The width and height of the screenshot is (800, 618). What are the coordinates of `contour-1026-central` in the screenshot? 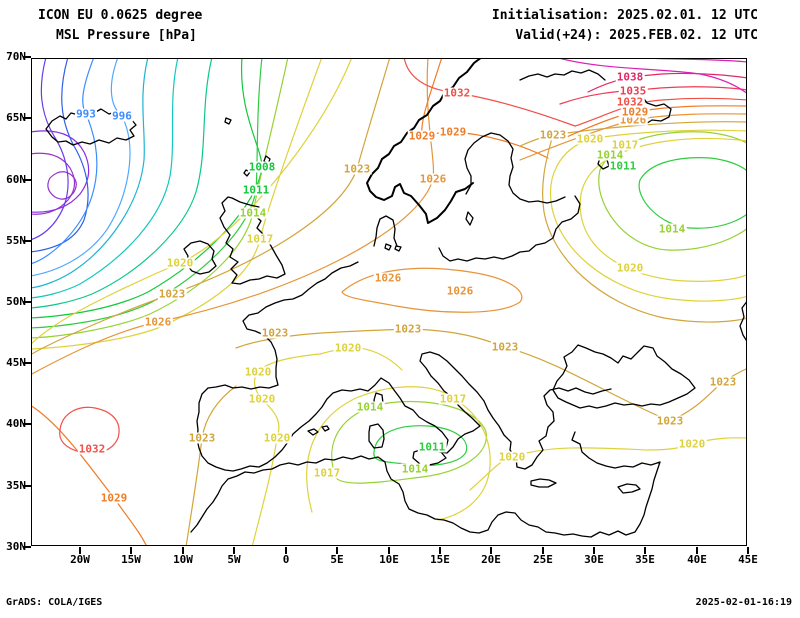 It's located at (432, 290).